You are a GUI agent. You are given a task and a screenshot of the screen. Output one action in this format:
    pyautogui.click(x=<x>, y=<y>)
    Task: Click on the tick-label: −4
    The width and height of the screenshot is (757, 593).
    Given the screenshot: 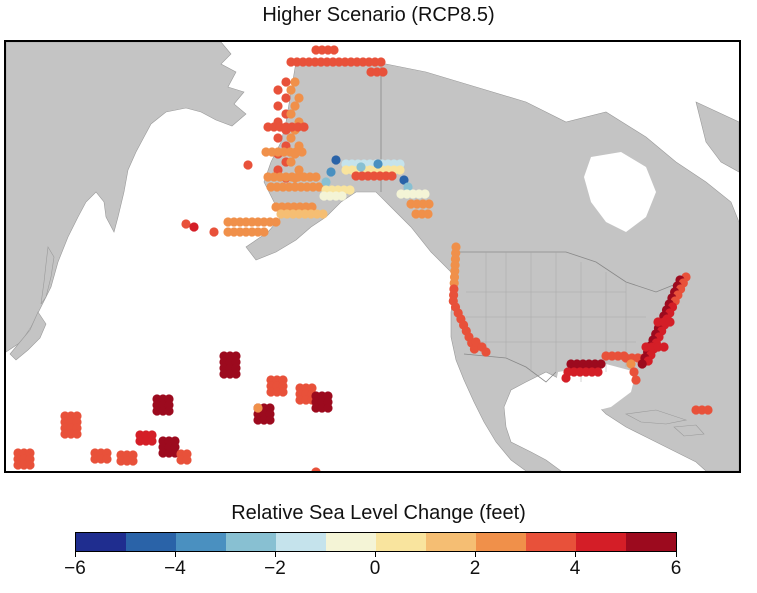 What is the action you would take?
    pyautogui.click(x=175, y=568)
    